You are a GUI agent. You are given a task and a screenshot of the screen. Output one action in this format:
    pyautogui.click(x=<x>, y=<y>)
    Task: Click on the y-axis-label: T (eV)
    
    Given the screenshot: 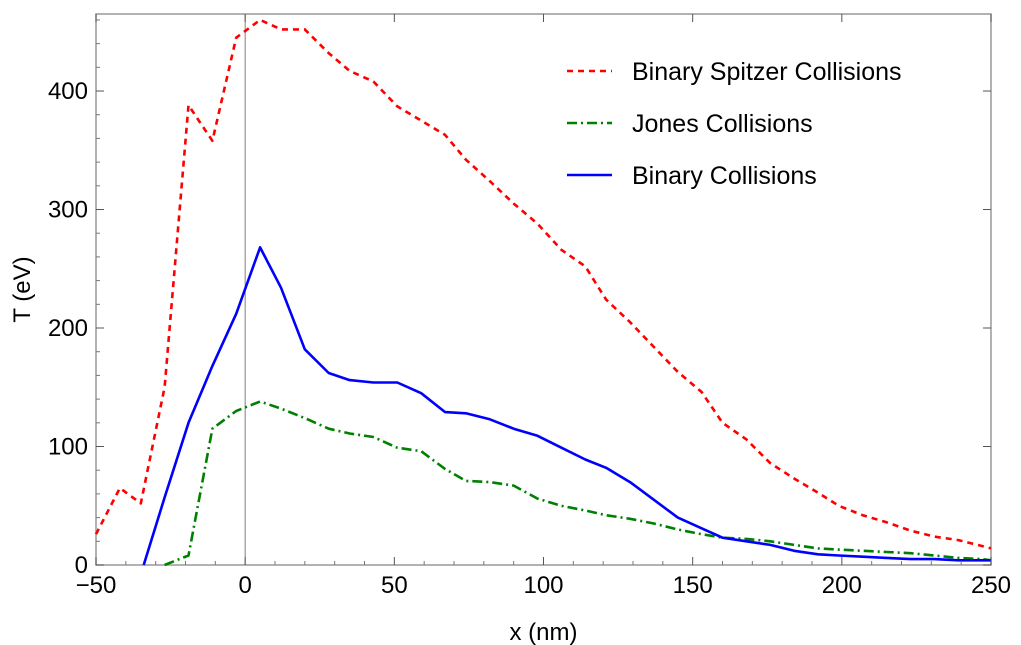 What is the action you would take?
    pyautogui.click(x=22, y=289)
    